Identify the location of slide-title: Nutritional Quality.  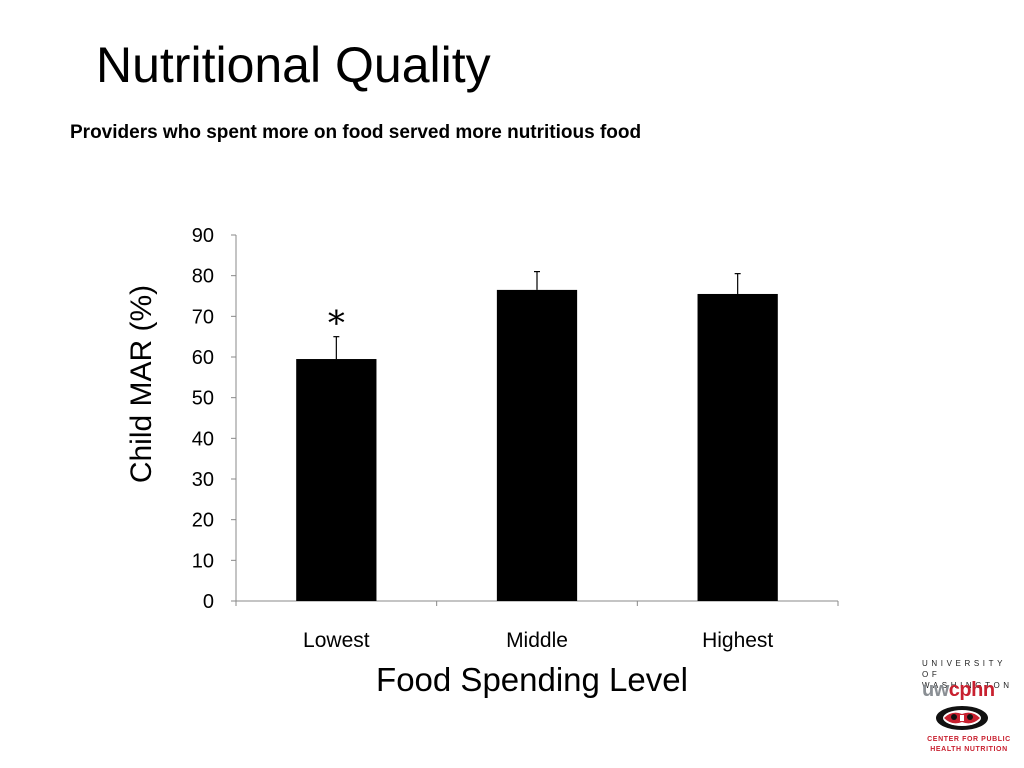
(293, 65).